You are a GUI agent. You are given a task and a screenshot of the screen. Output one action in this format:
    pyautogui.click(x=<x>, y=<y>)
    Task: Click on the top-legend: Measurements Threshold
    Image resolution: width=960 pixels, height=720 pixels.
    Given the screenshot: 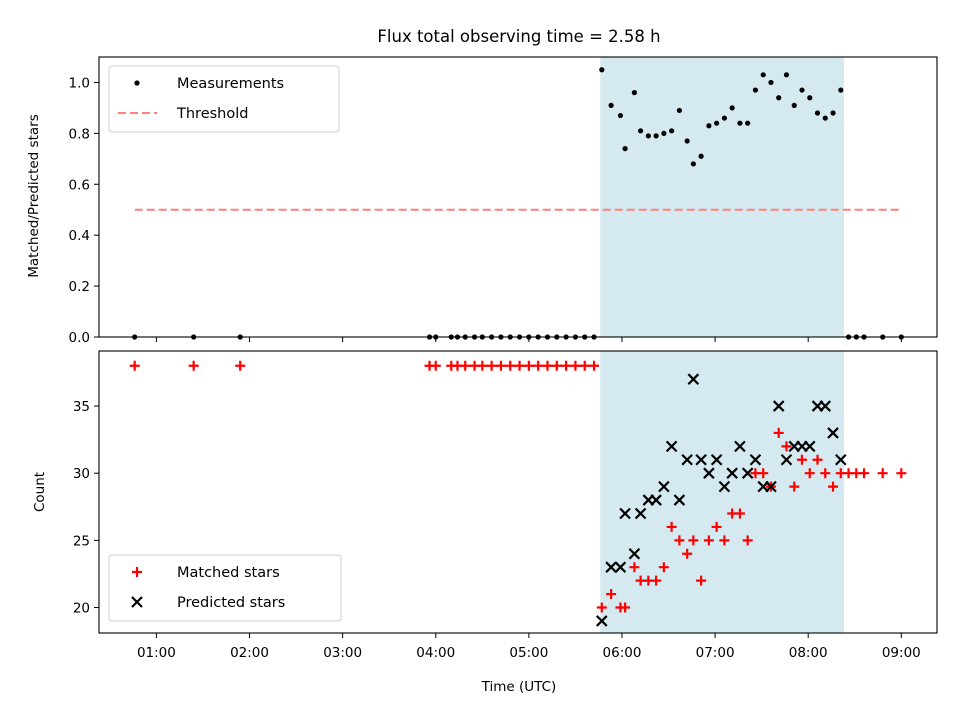 What is the action you would take?
    pyautogui.click(x=224, y=99)
    